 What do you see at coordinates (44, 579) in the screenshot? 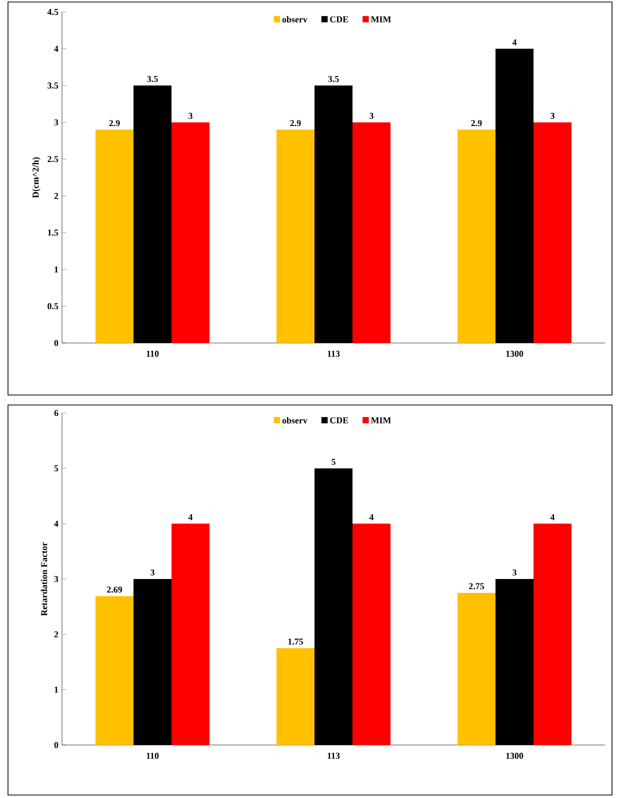
I see `y-axis-title: Retardation Factor` at bounding box center [44, 579].